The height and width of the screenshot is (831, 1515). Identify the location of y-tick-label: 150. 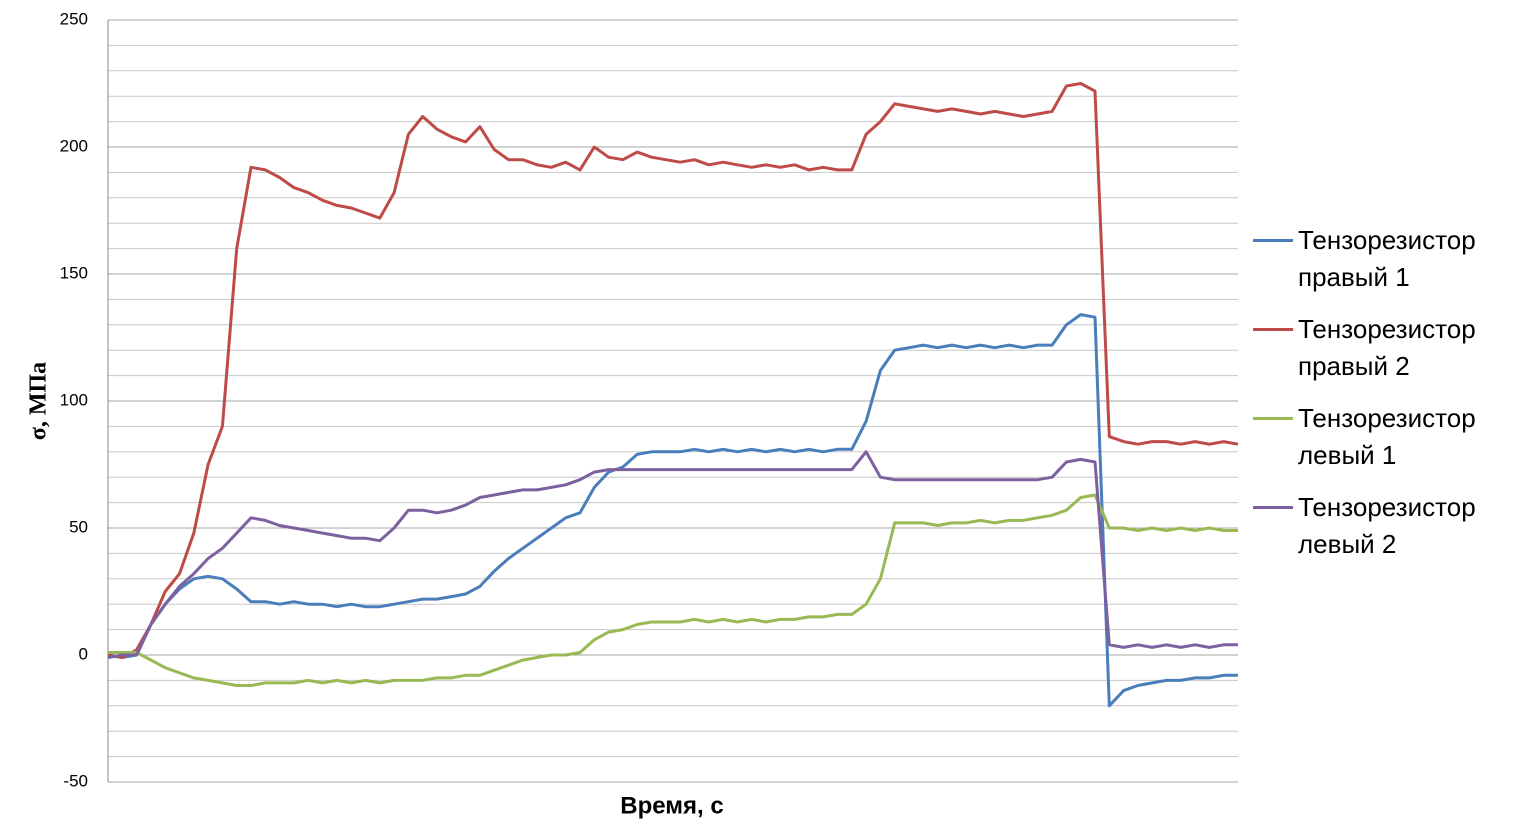
(74, 272).